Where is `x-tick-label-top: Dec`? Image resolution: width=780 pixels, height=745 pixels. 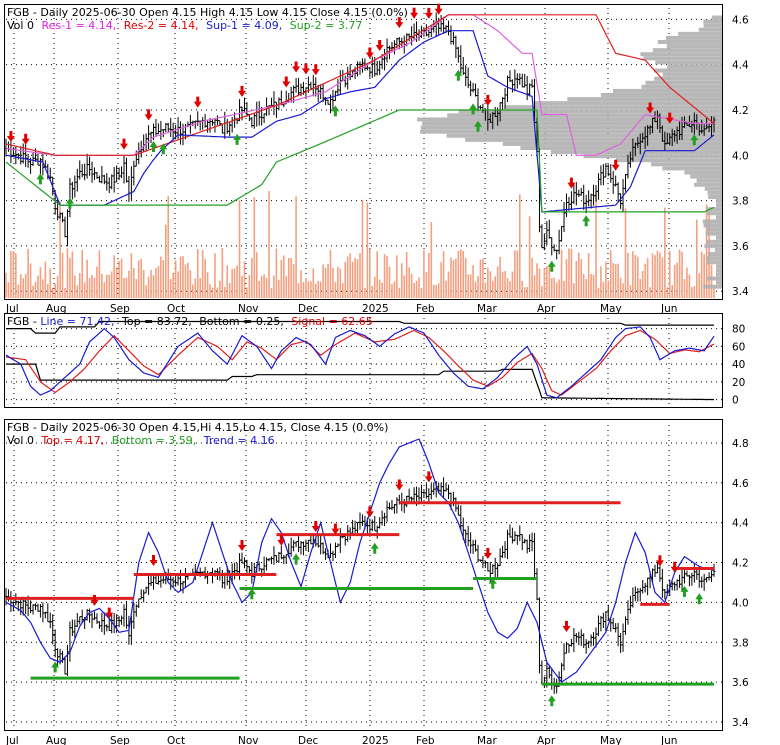 x-tick-label-top: Dec is located at coordinates (308, 309).